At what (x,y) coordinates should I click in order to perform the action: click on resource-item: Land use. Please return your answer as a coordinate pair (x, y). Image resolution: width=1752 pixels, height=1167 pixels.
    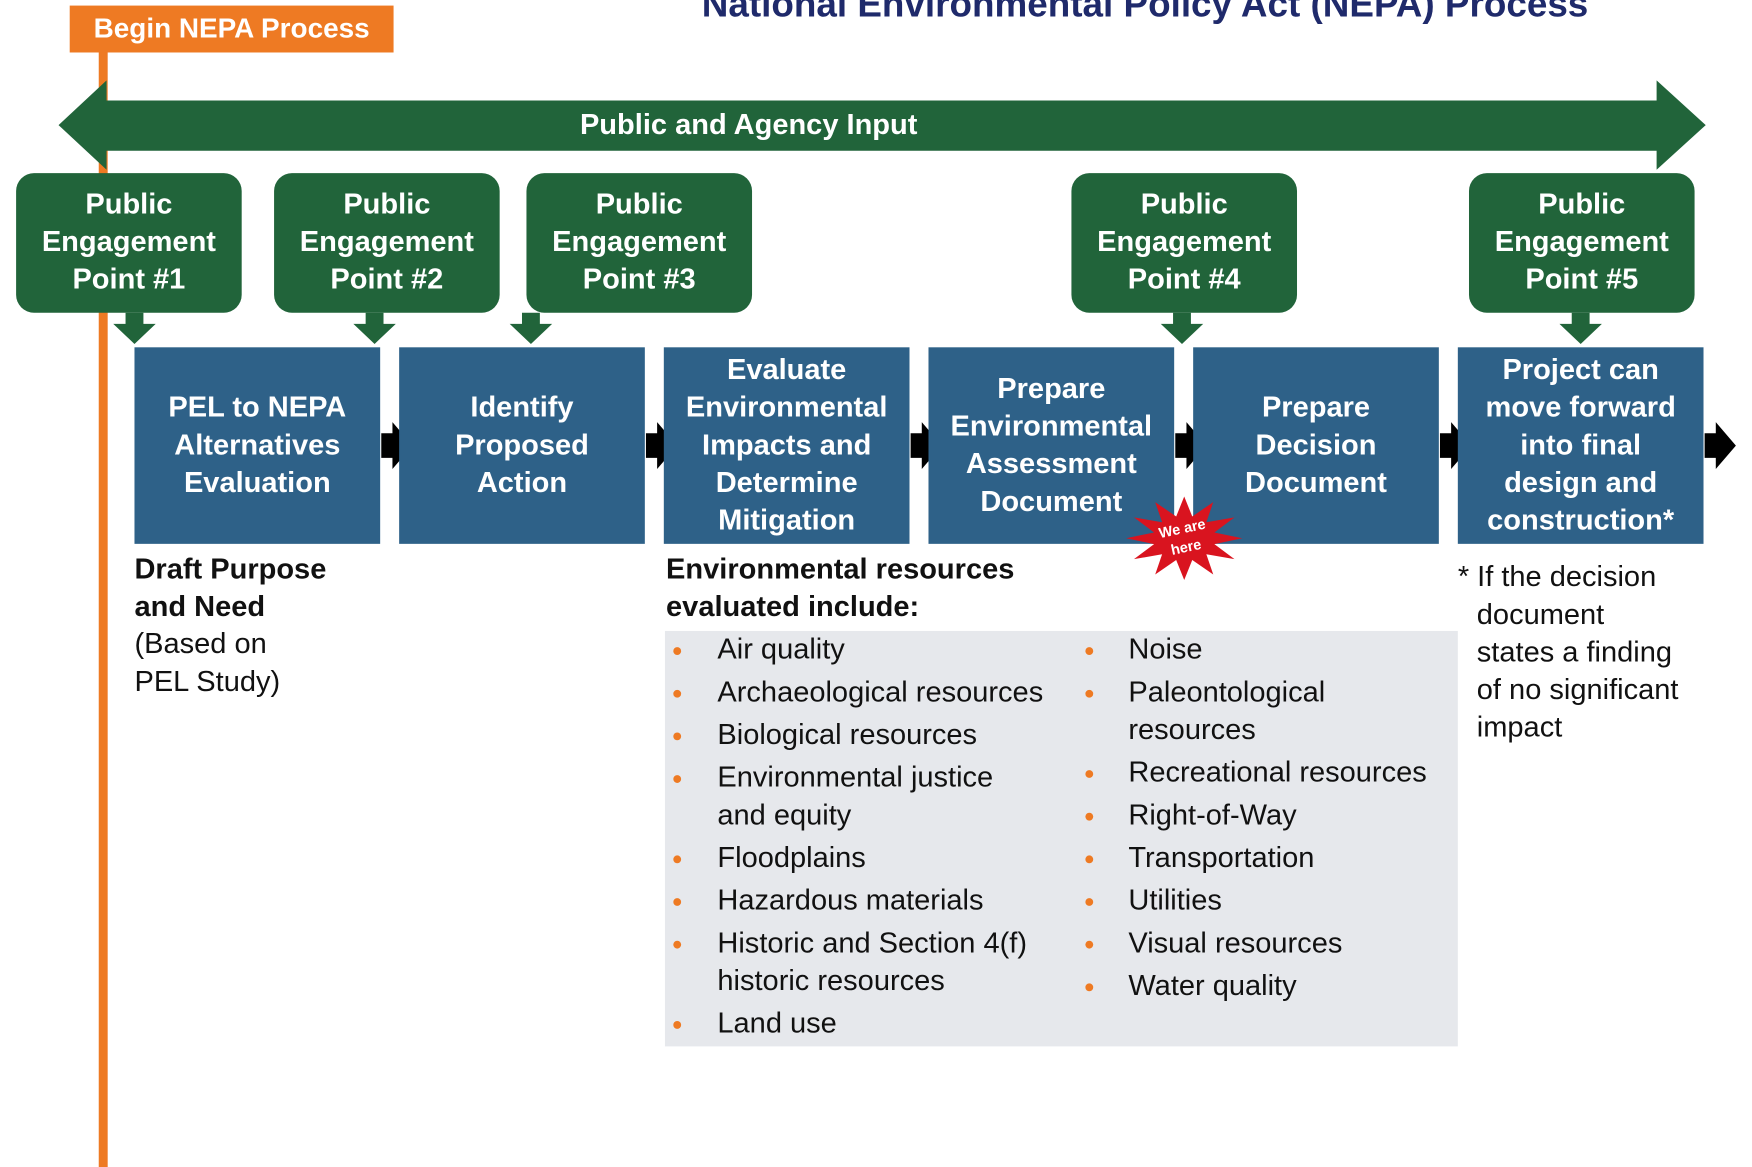
    Looking at the image, I should click on (776, 1024).